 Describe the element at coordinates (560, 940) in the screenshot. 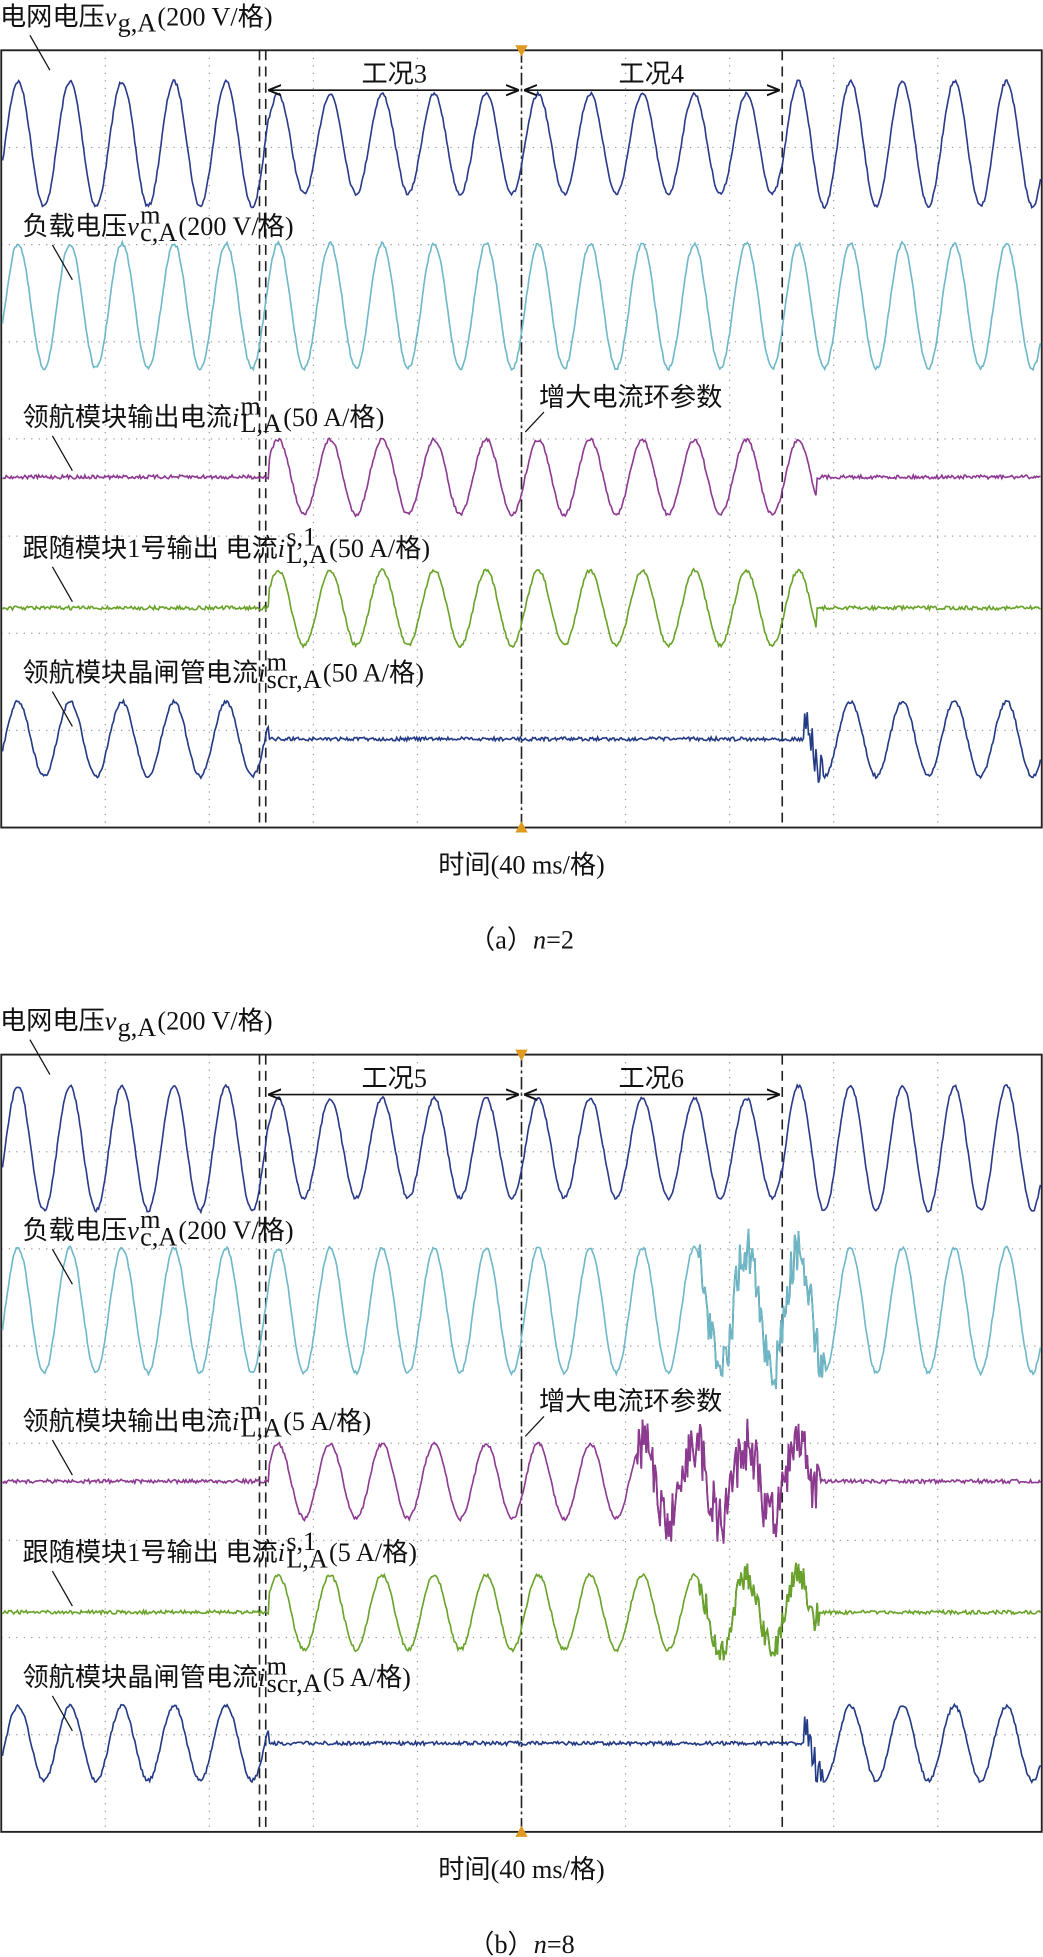

I see `caption-value: =2` at that location.